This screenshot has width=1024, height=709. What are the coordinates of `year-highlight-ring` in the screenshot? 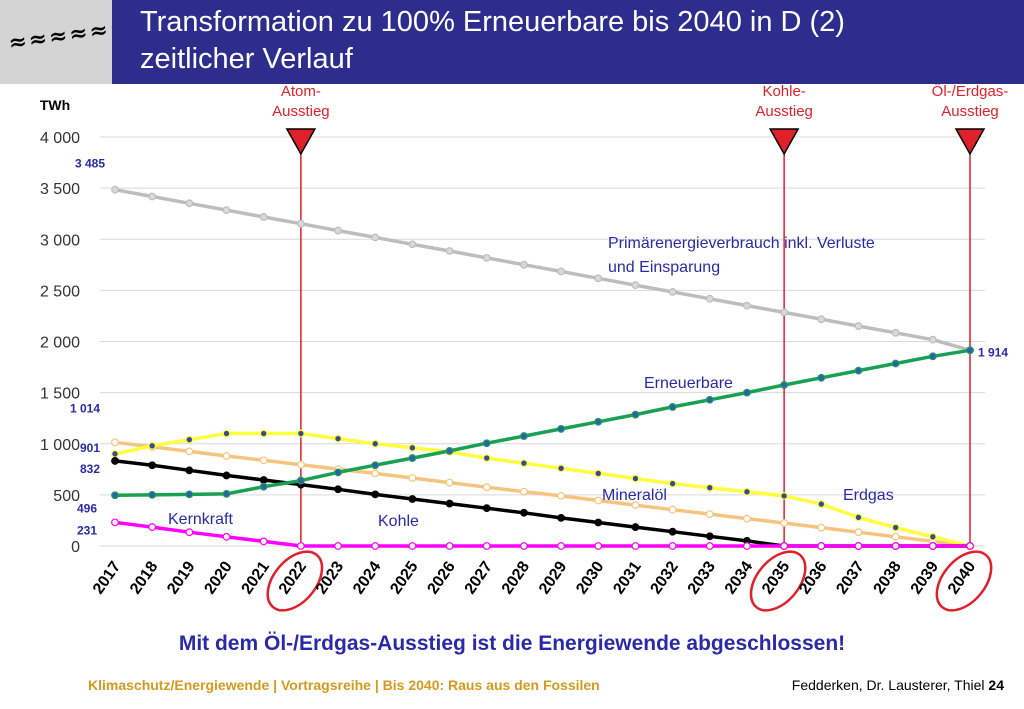 It's located at (778, 581).